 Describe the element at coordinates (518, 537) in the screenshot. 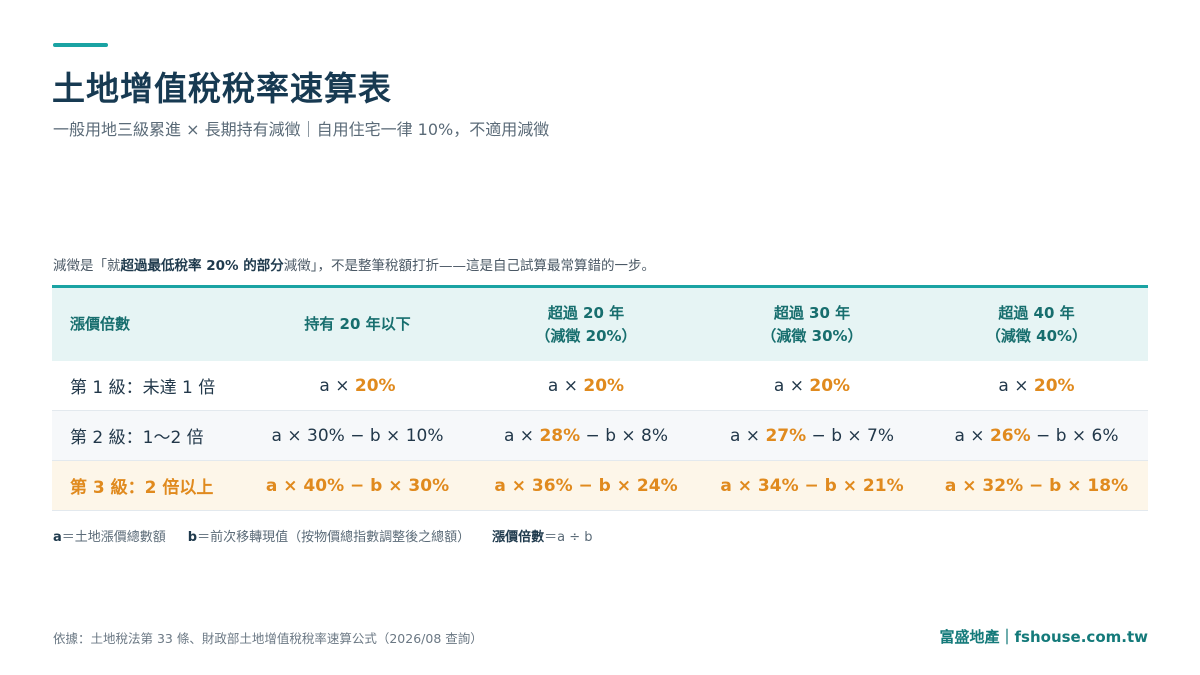

I see `legend-ratio-key: 漲價倍數` at that location.